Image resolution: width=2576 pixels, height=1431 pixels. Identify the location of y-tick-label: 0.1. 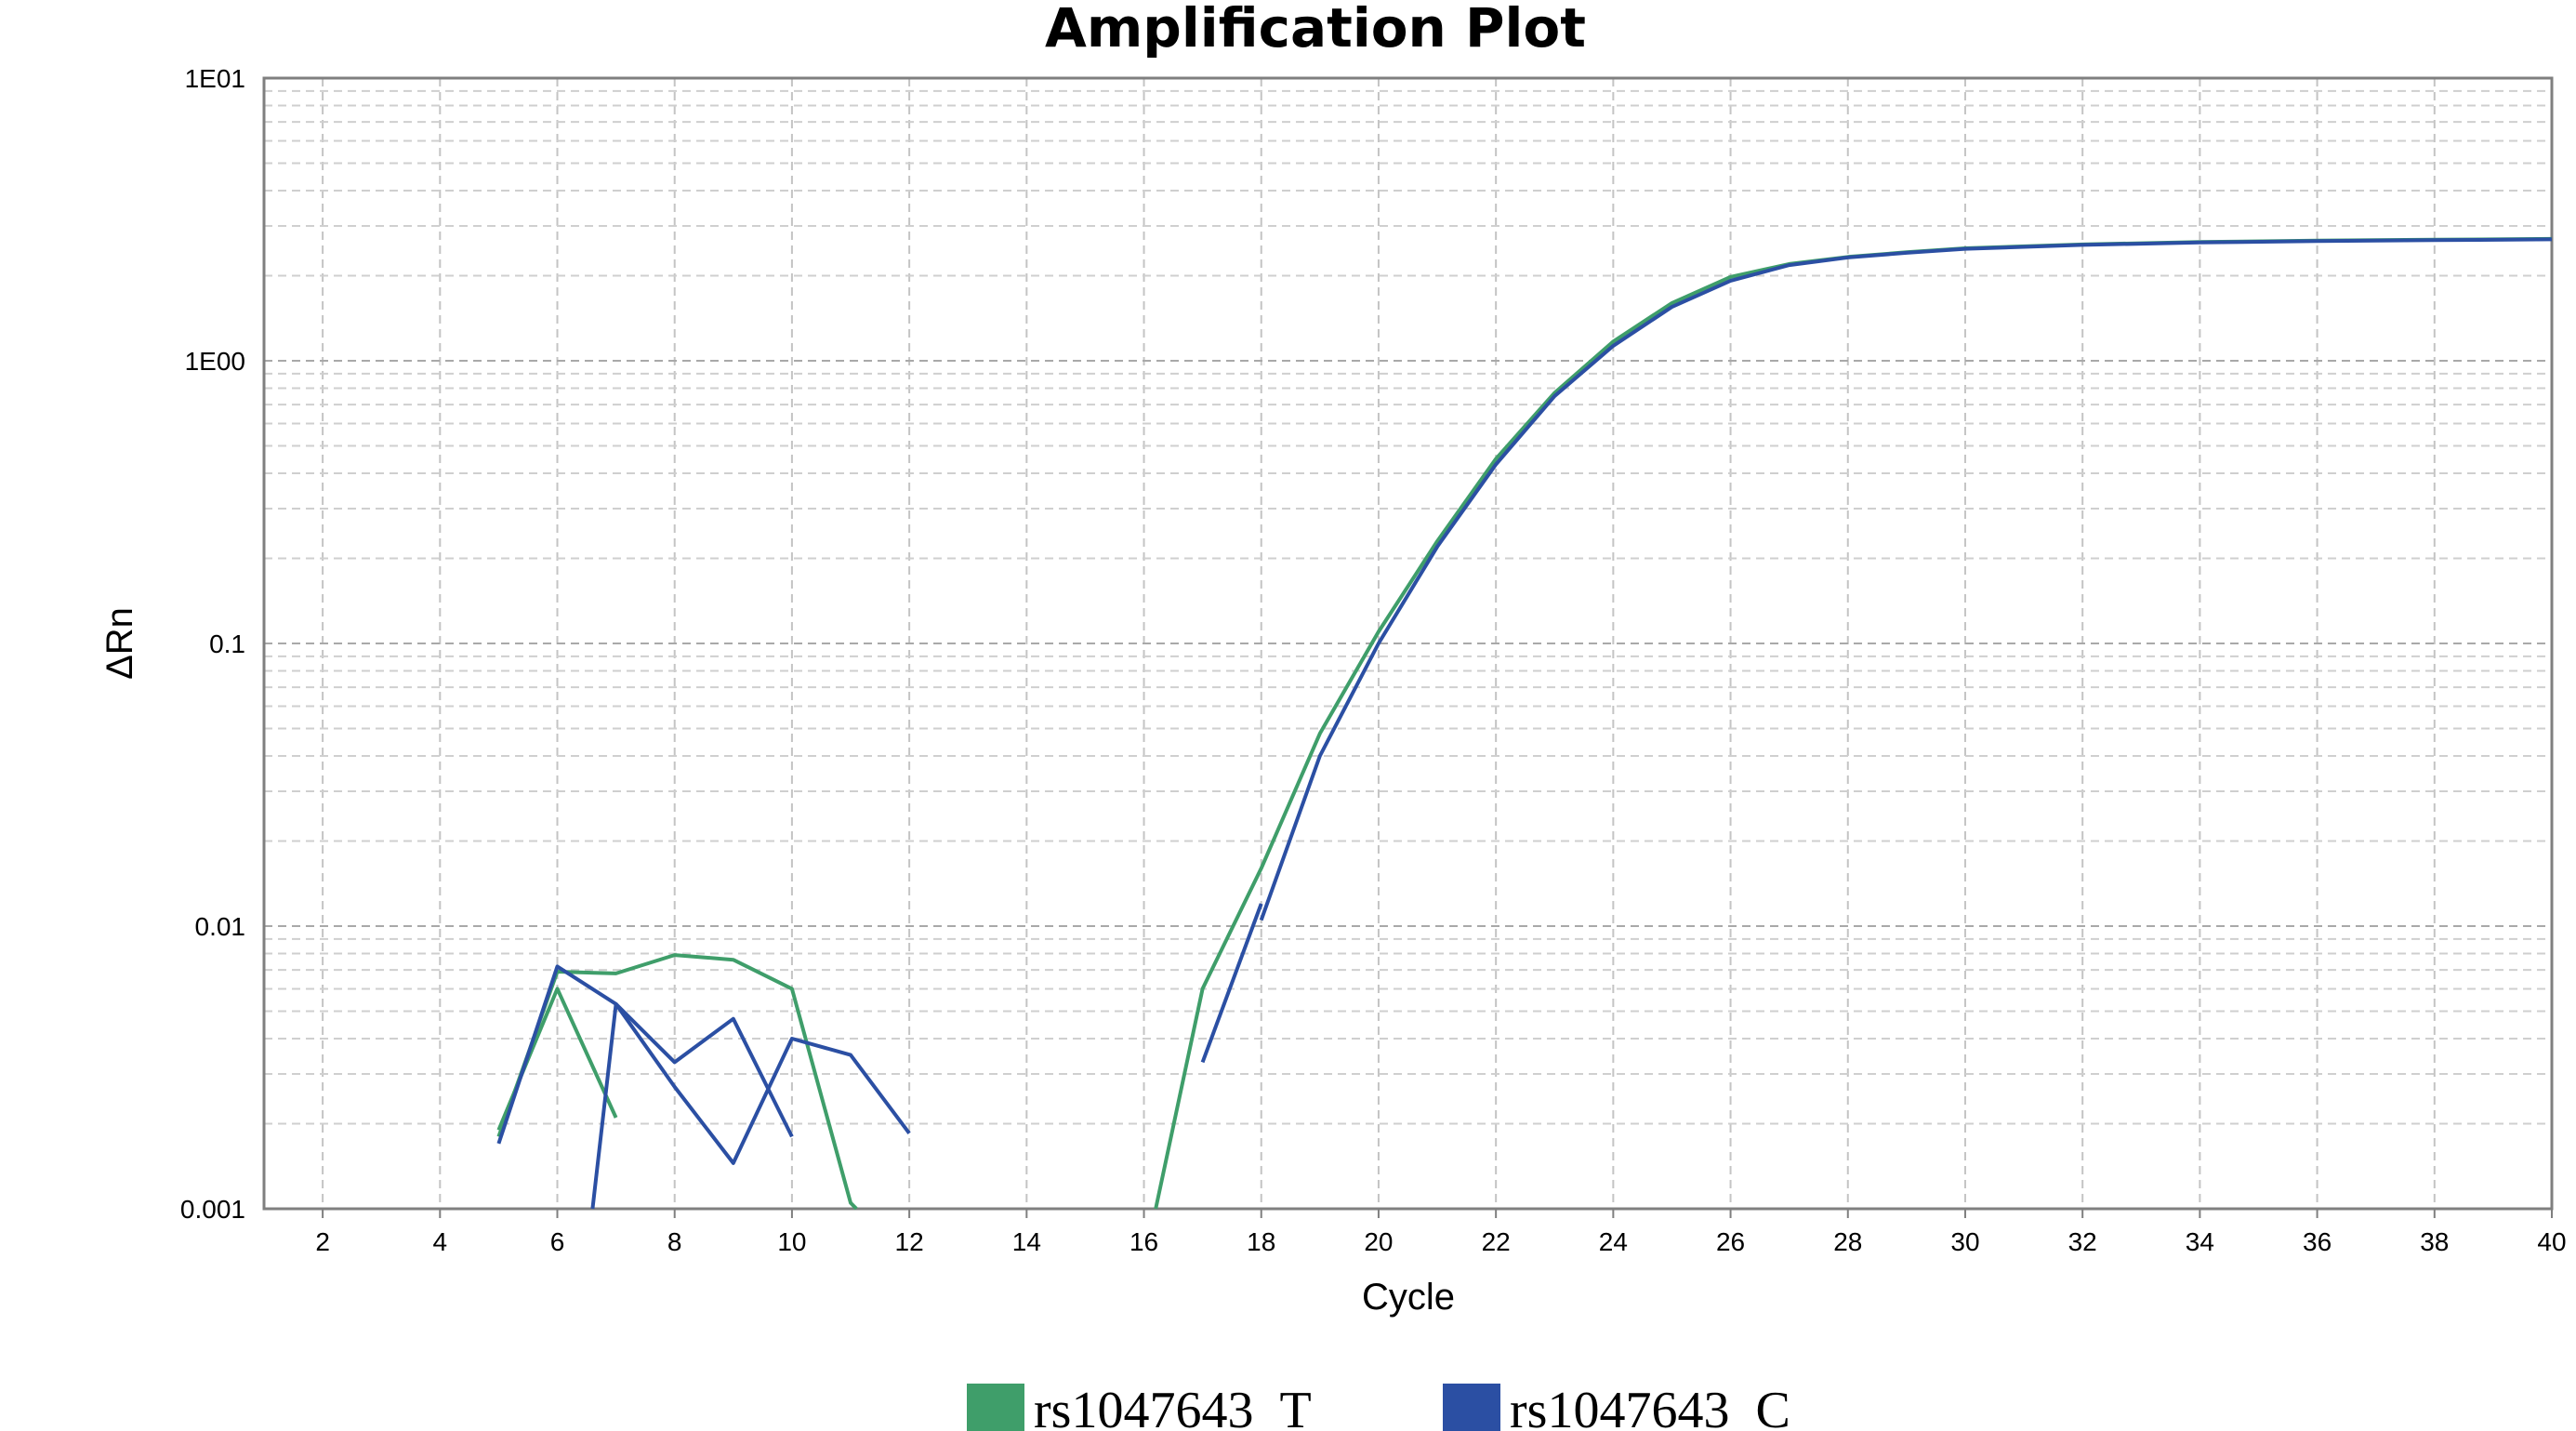
(227, 643).